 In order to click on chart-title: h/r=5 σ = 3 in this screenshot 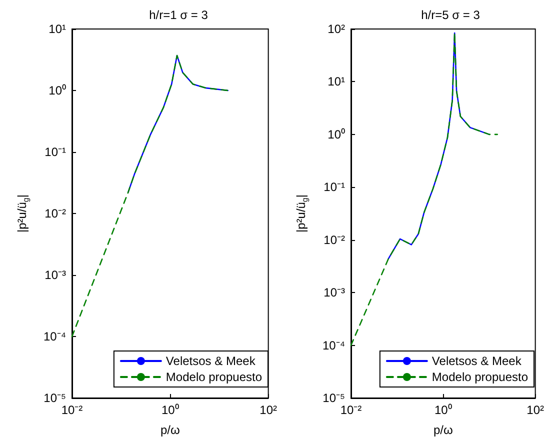, I will do `click(450, 15)`.